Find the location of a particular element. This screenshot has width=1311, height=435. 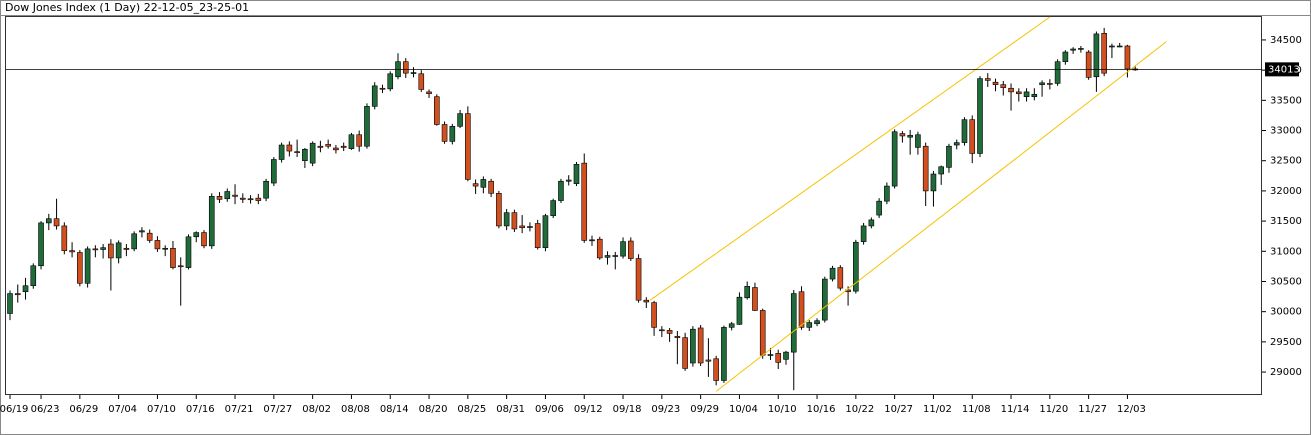

x-tick-label: 09/23 is located at coordinates (665, 409).